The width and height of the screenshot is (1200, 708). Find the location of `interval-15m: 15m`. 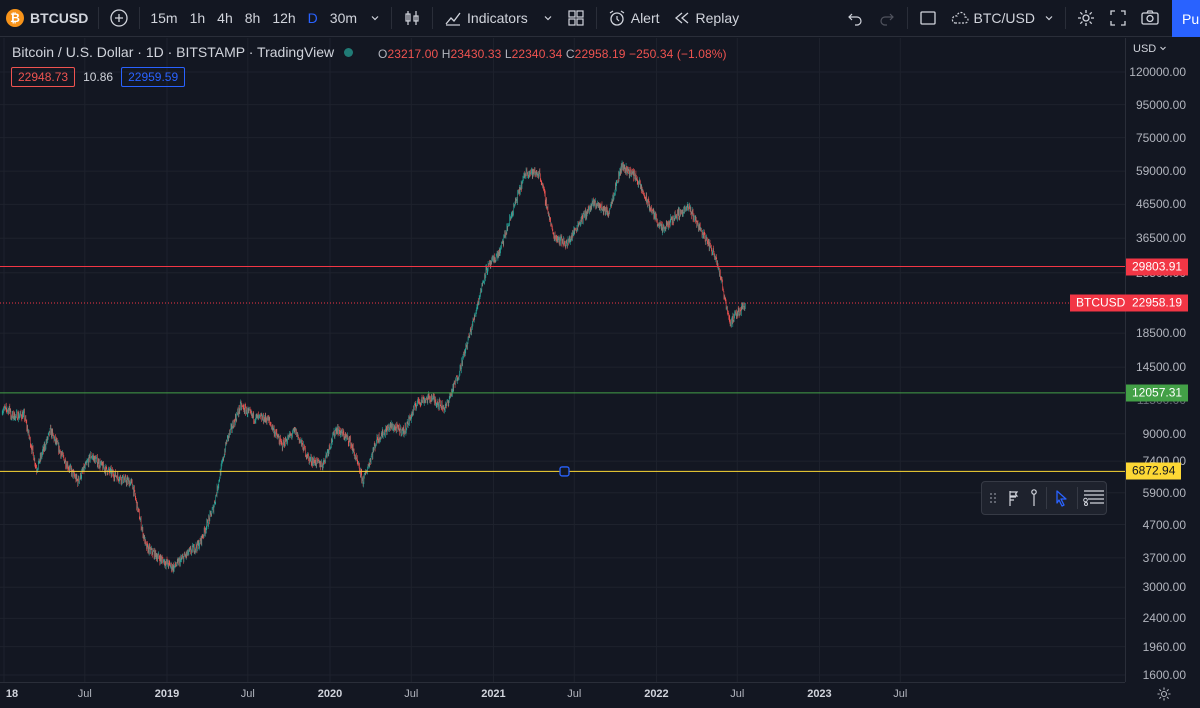

interval-15m: 15m is located at coordinates (164, 18).